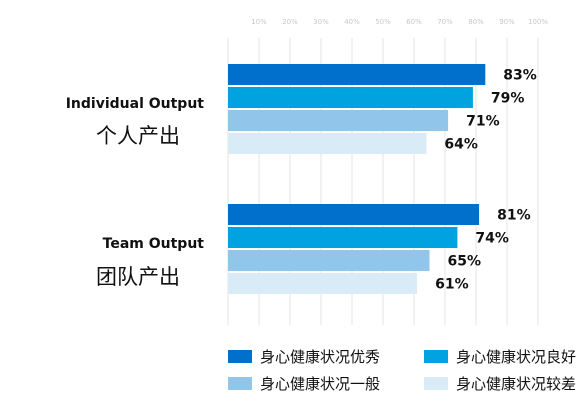 The image size is (580, 414). Describe the element at coordinates (492, 239) in the screenshot. I see `data-label: 74%` at that location.